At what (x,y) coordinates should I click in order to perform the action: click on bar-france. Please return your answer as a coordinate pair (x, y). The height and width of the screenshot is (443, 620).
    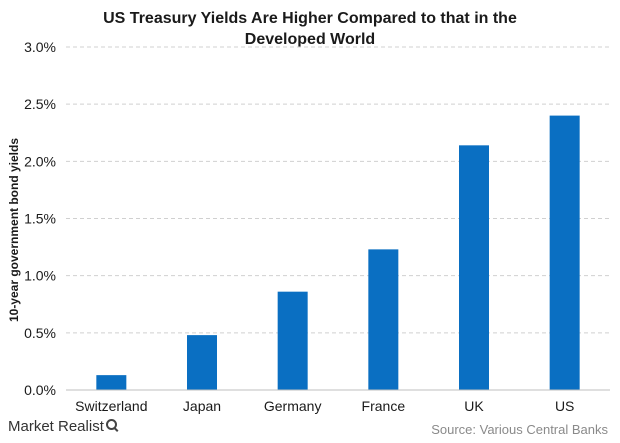
    Looking at the image, I should click on (383, 319).